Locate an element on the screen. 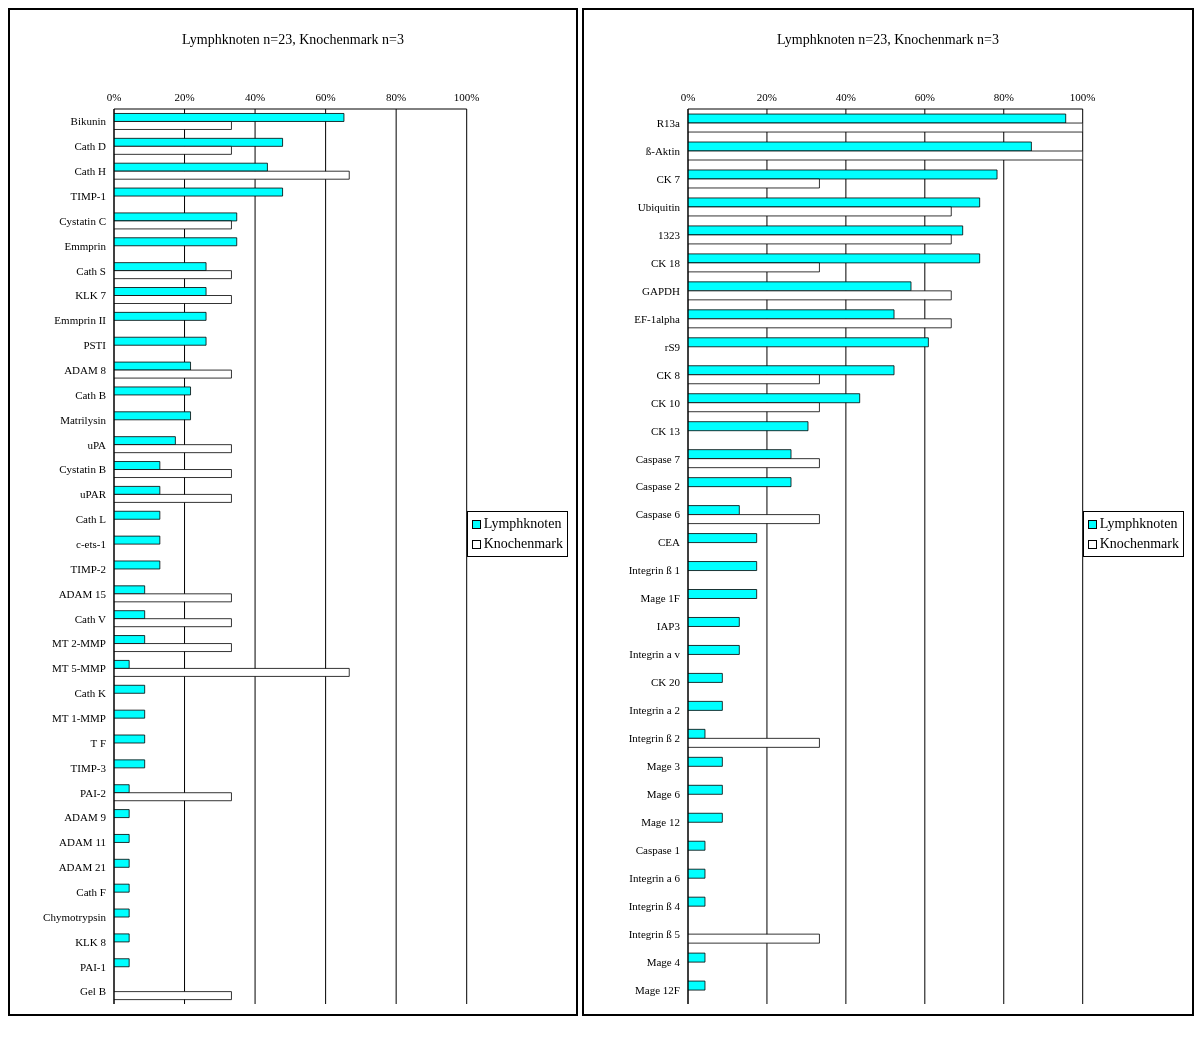 This screenshot has width=1204, height=1041. y-tick-label: ADAM 8 is located at coordinates (85, 369).